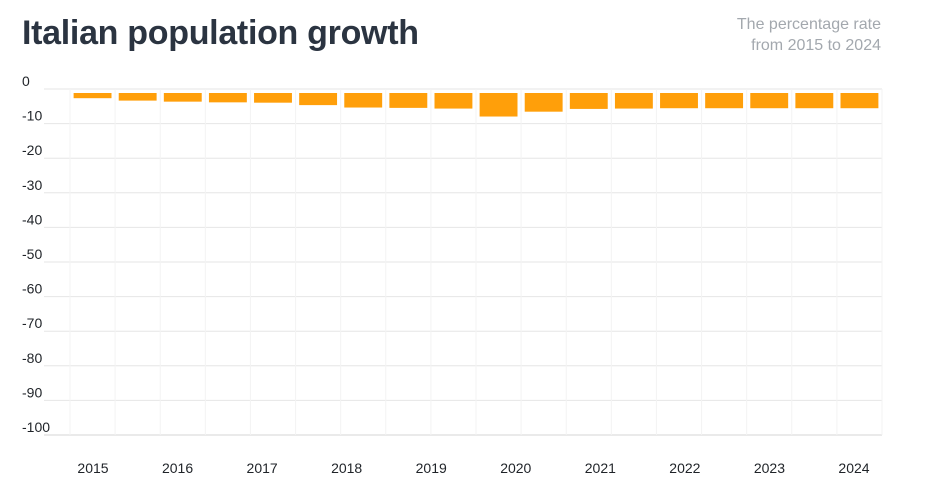  I want to click on chart-title: Italian population growth, so click(220, 33).